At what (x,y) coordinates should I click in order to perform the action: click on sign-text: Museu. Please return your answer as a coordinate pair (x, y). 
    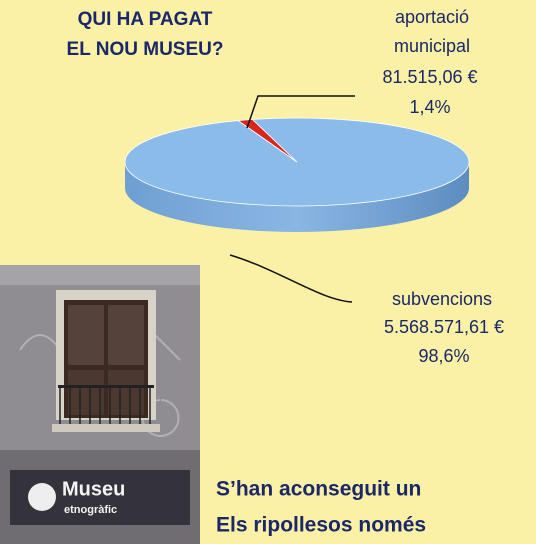
    Looking at the image, I should click on (93, 489).